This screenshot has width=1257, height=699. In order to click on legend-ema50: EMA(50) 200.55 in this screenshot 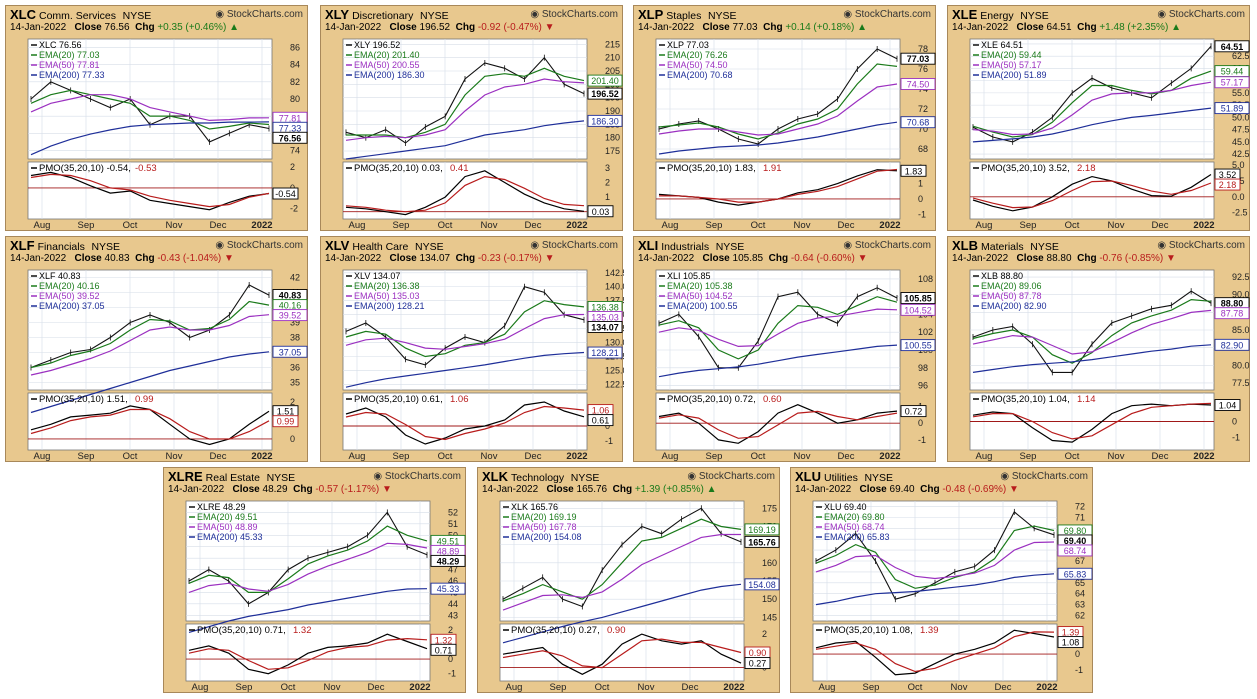, I will do `click(387, 65)`.